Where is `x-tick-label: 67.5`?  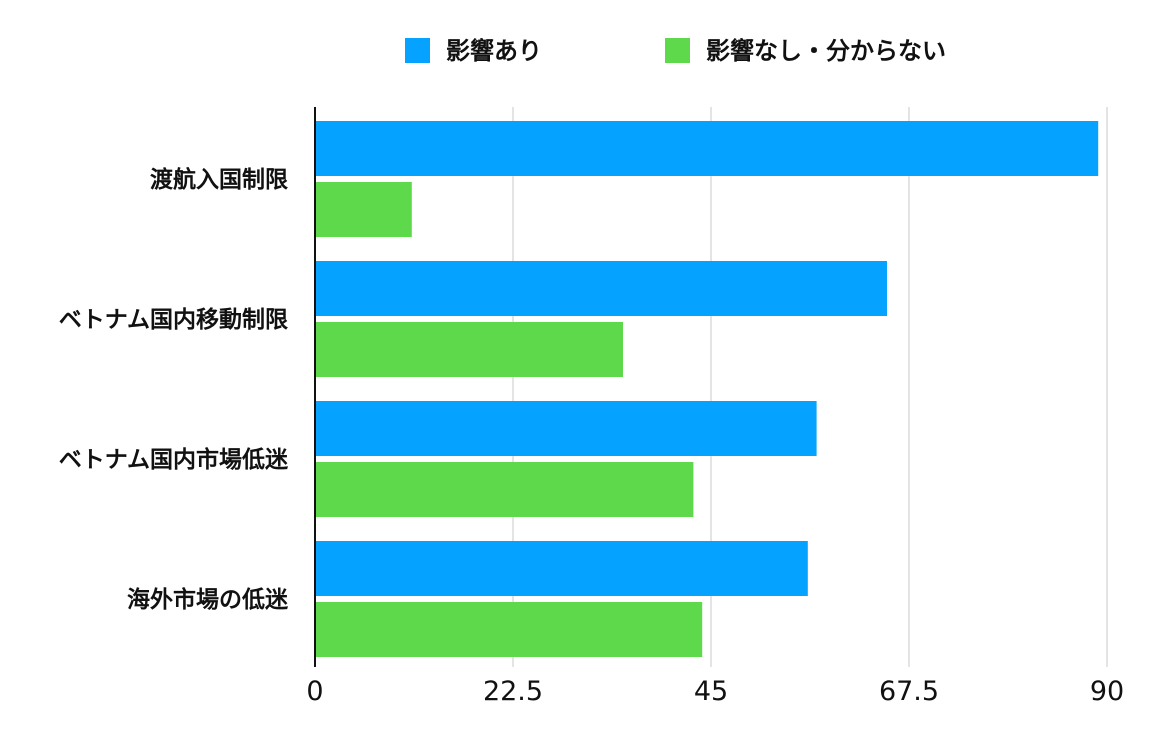 x-tick-label: 67.5 is located at coordinates (909, 691).